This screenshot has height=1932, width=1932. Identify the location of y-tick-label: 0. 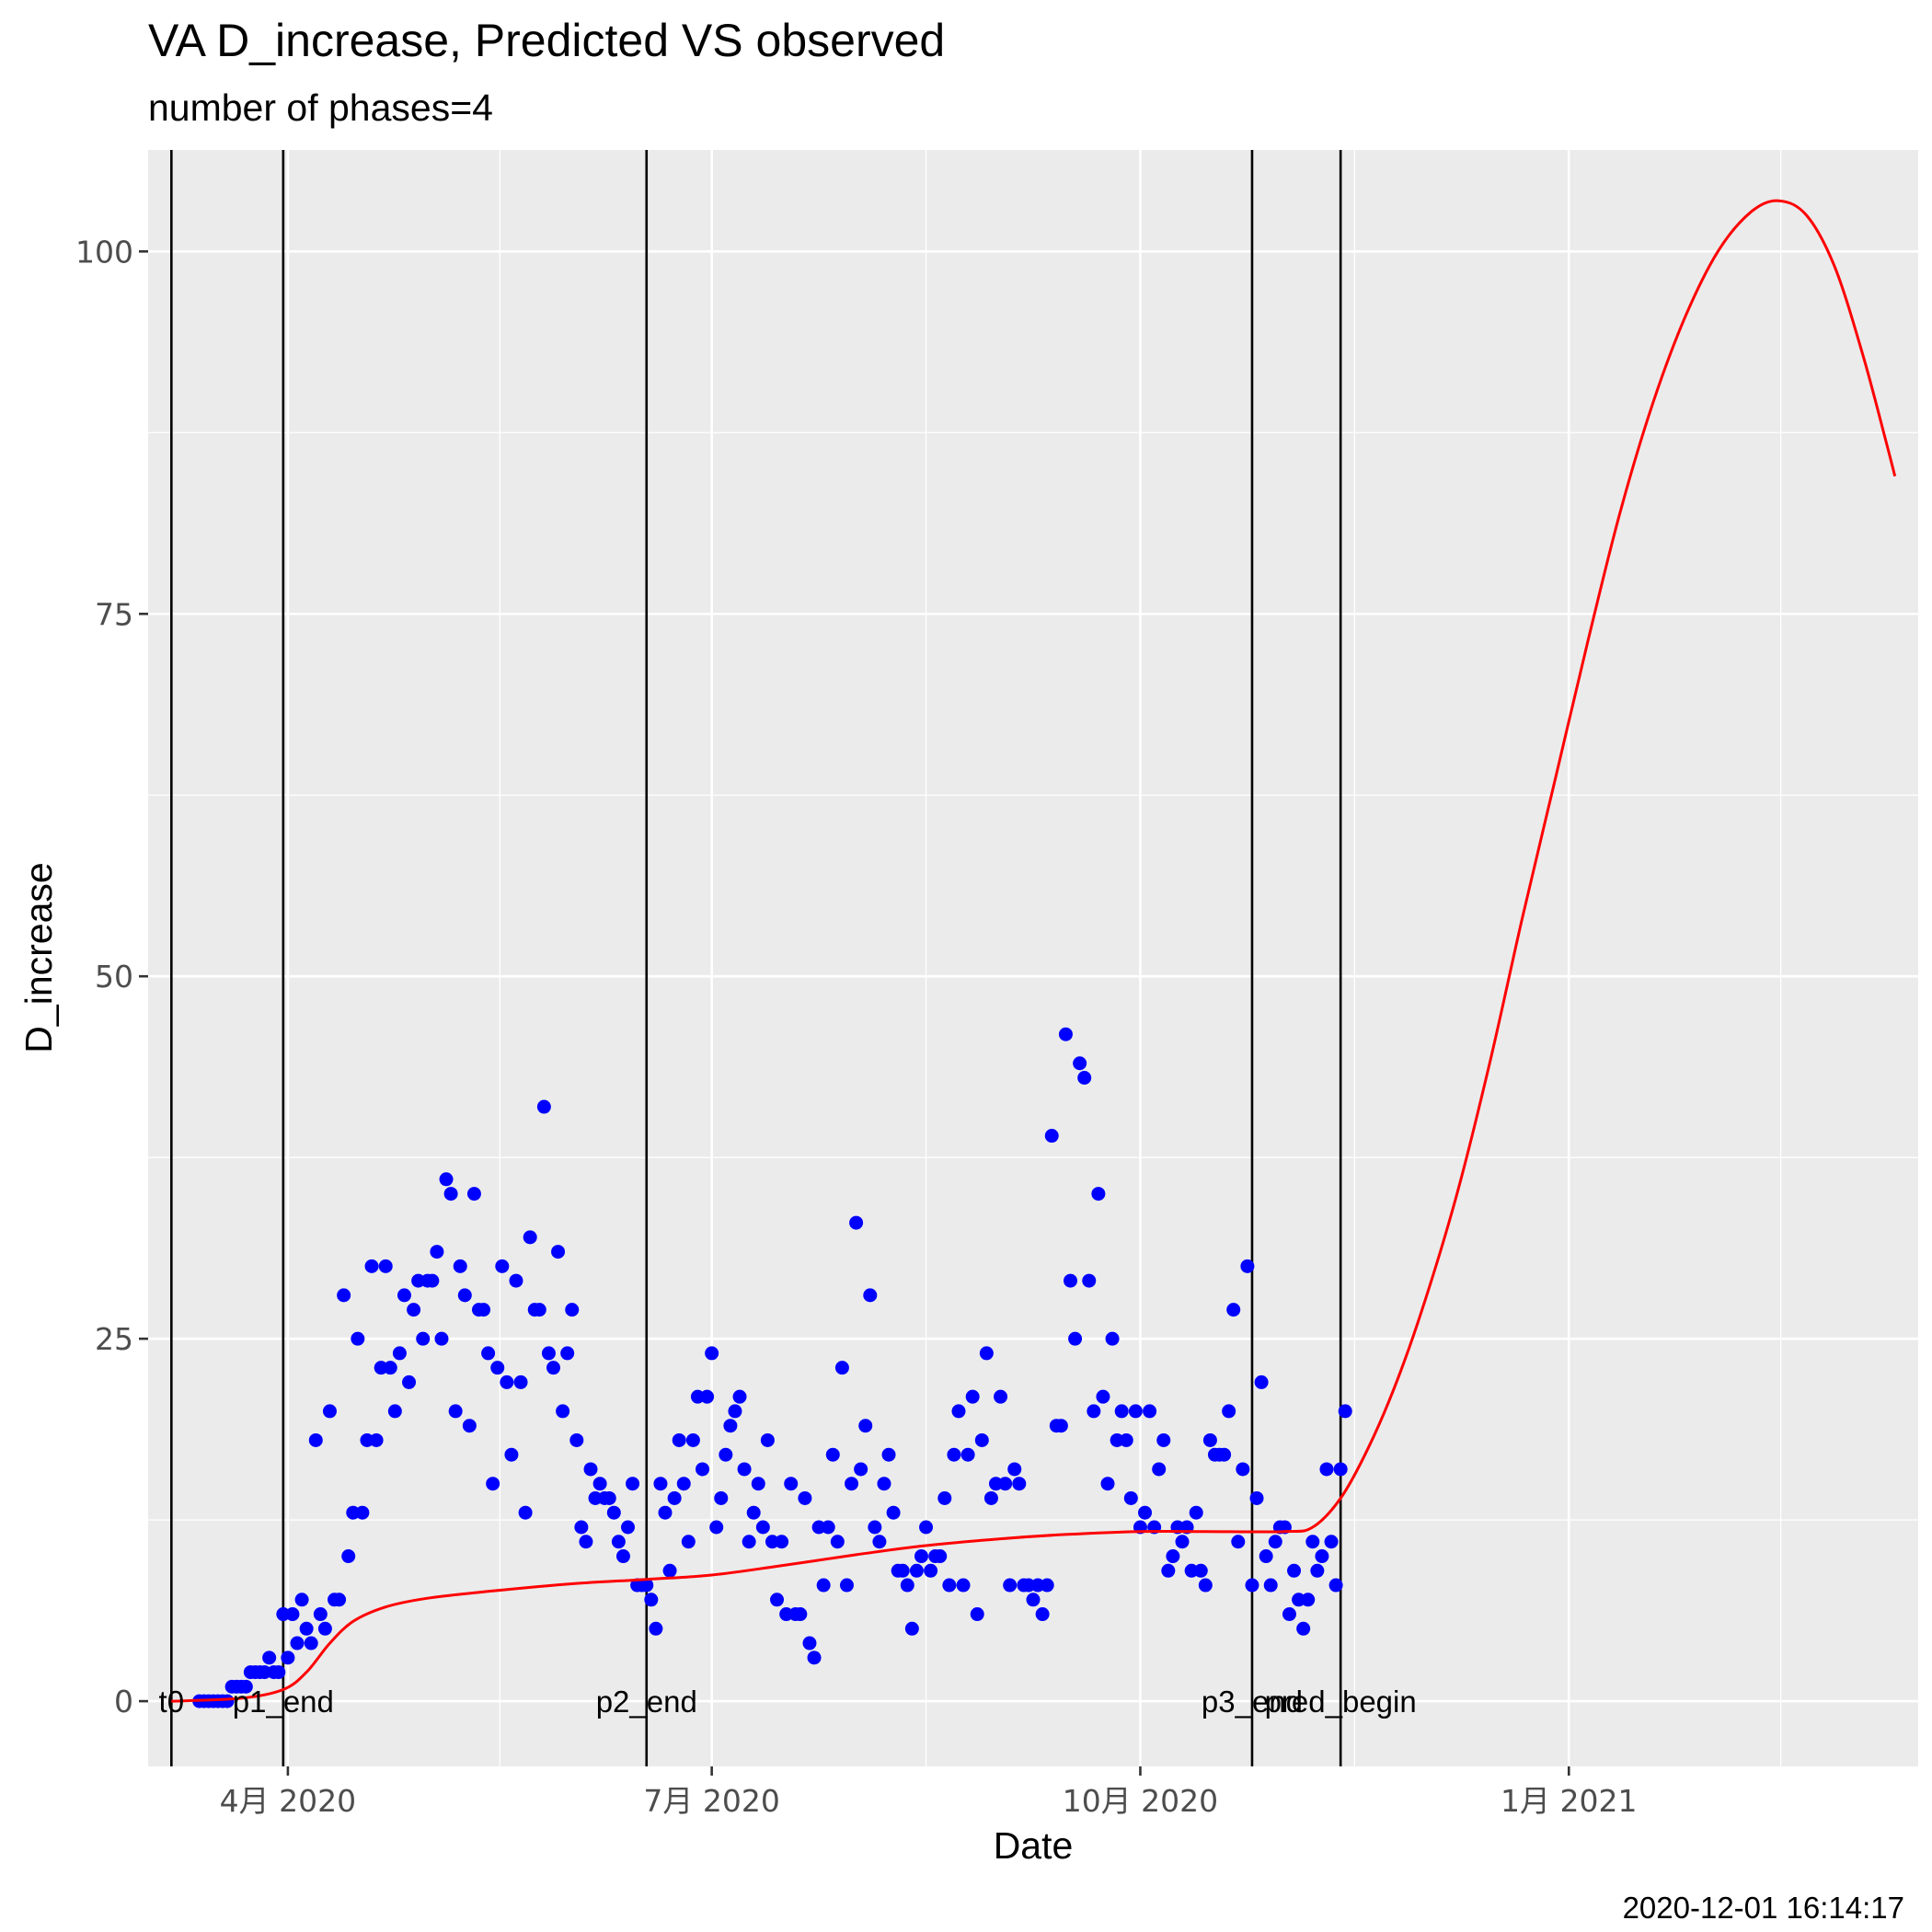
(123, 1701).